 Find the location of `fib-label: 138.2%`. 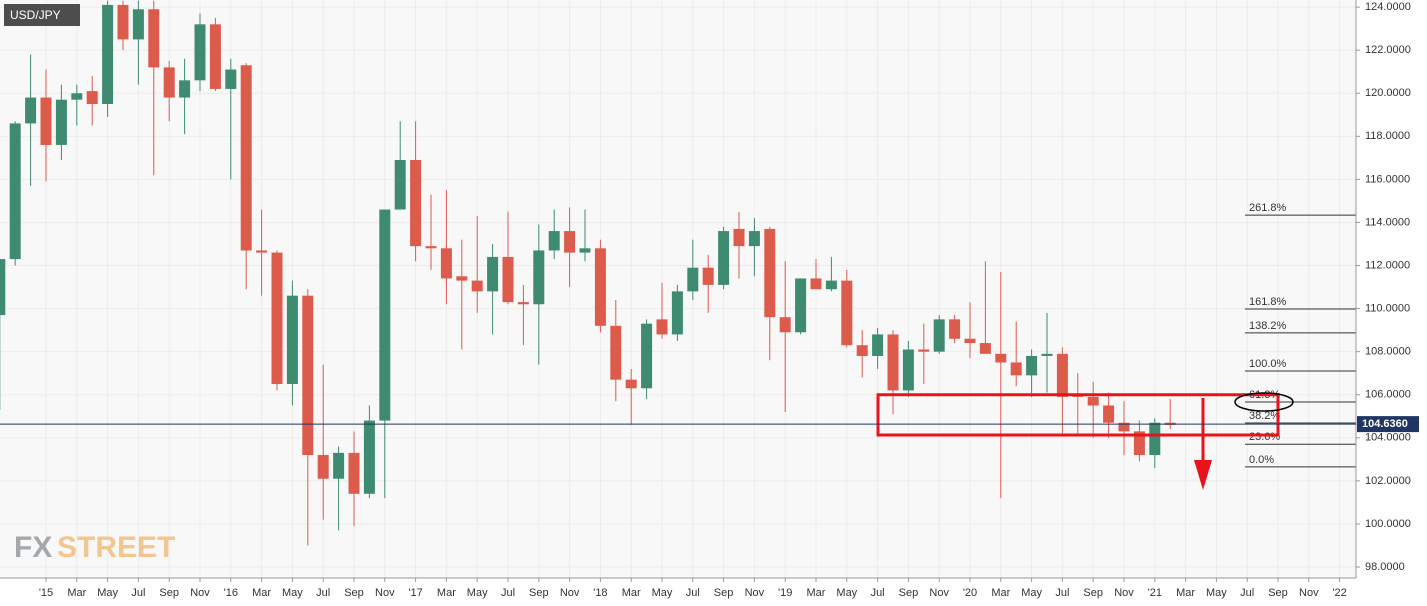

fib-label: 138.2% is located at coordinates (1268, 326).